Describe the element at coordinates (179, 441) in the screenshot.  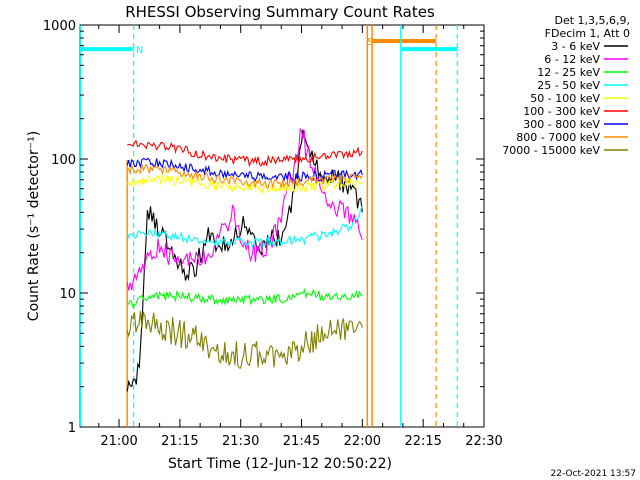
I see `x-tick-label: 21:15` at that location.